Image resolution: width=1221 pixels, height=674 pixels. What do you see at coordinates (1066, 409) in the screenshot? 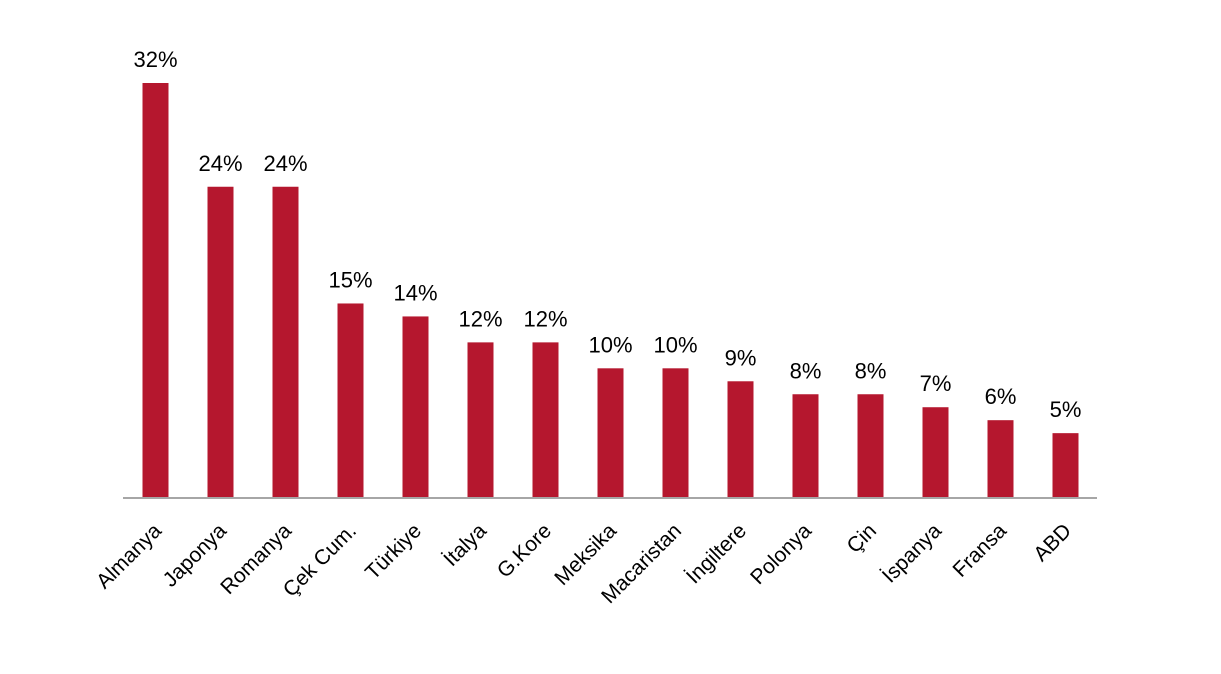
I see `value-label: 5%` at bounding box center [1066, 409].